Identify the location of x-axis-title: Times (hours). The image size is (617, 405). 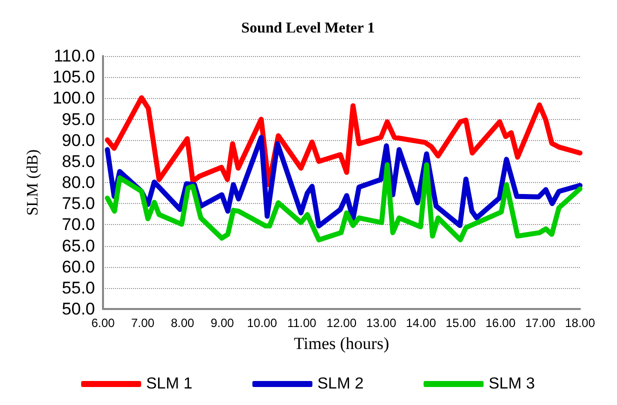
(342, 343).